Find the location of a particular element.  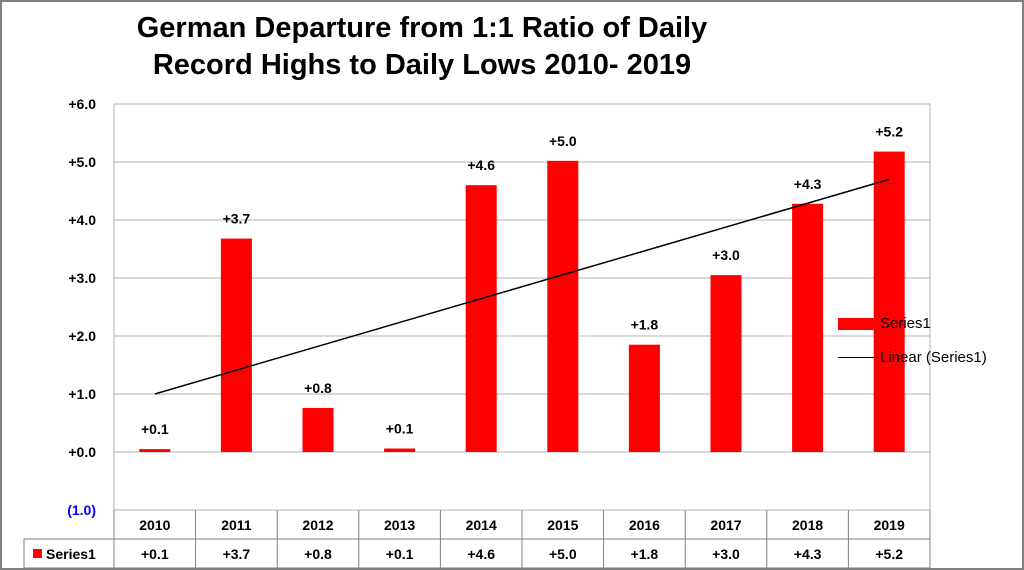

y-tick-label: +4.0 is located at coordinates (82, 220).